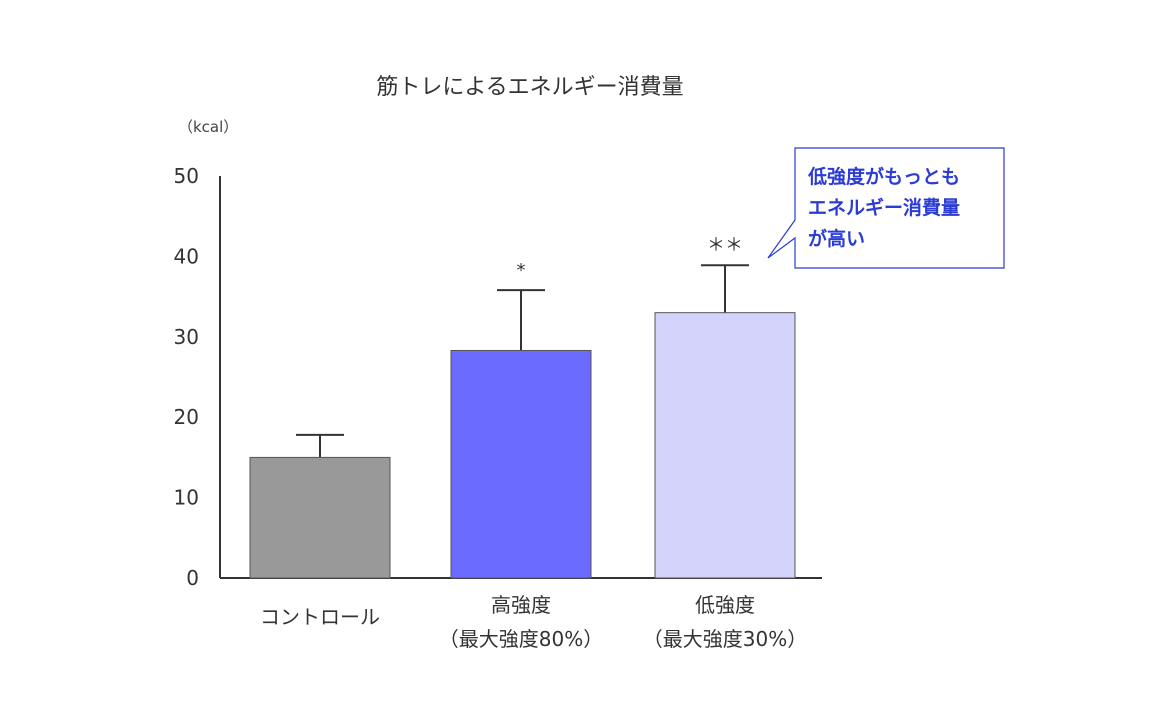  I want to click on y-tick-labels: 0 10 20 30 40 50, so click(186, 377).